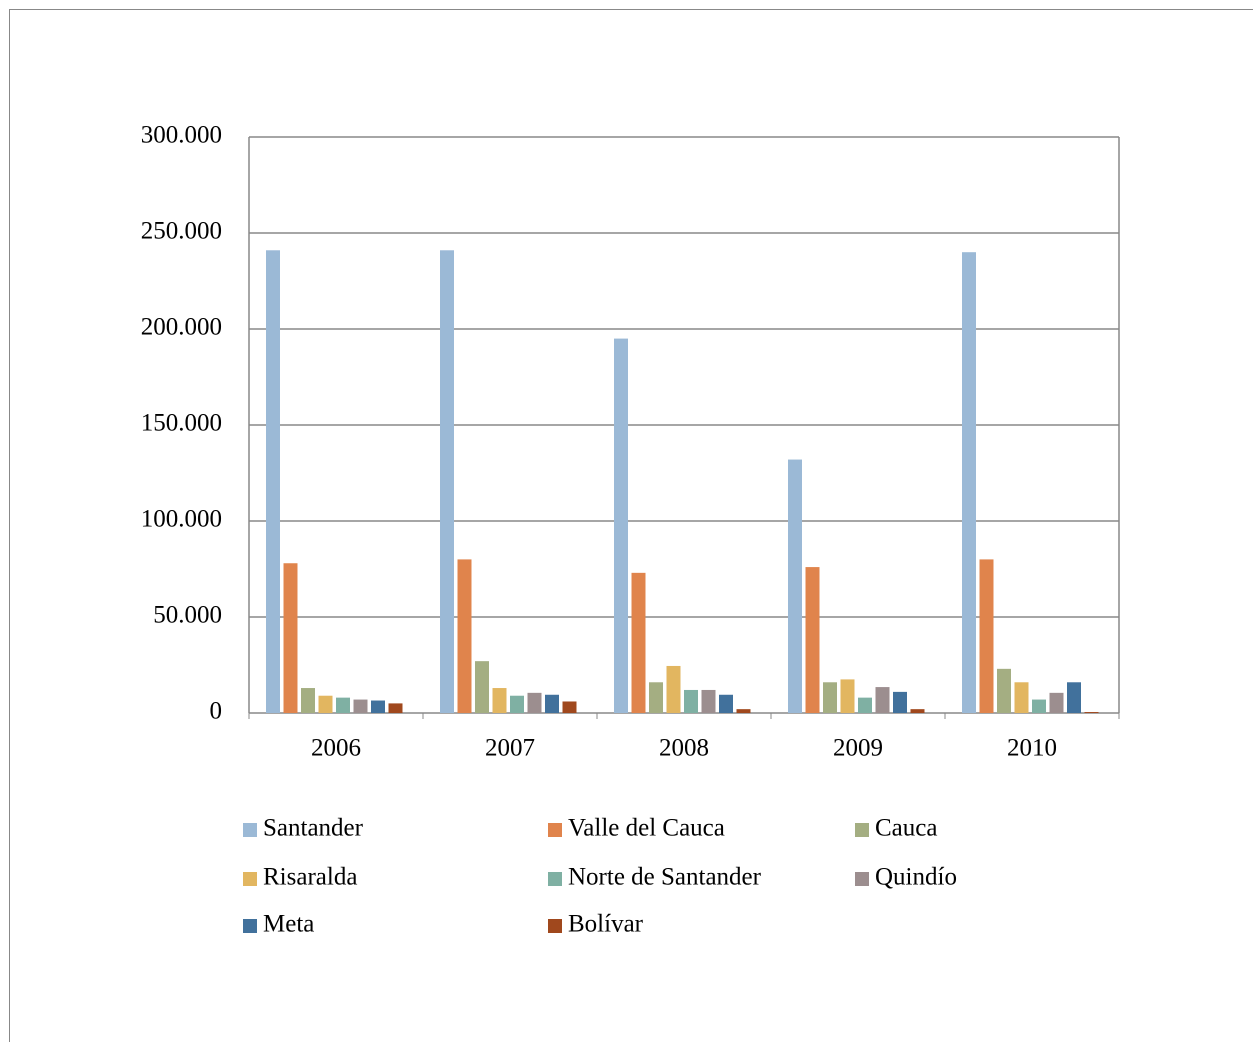 Image resolution: width=1253 pixels, height=1042 pixels. Describe the element at coordinates (858, 748) in the screenshot. I see `x-tick-label: 2009` at that location.